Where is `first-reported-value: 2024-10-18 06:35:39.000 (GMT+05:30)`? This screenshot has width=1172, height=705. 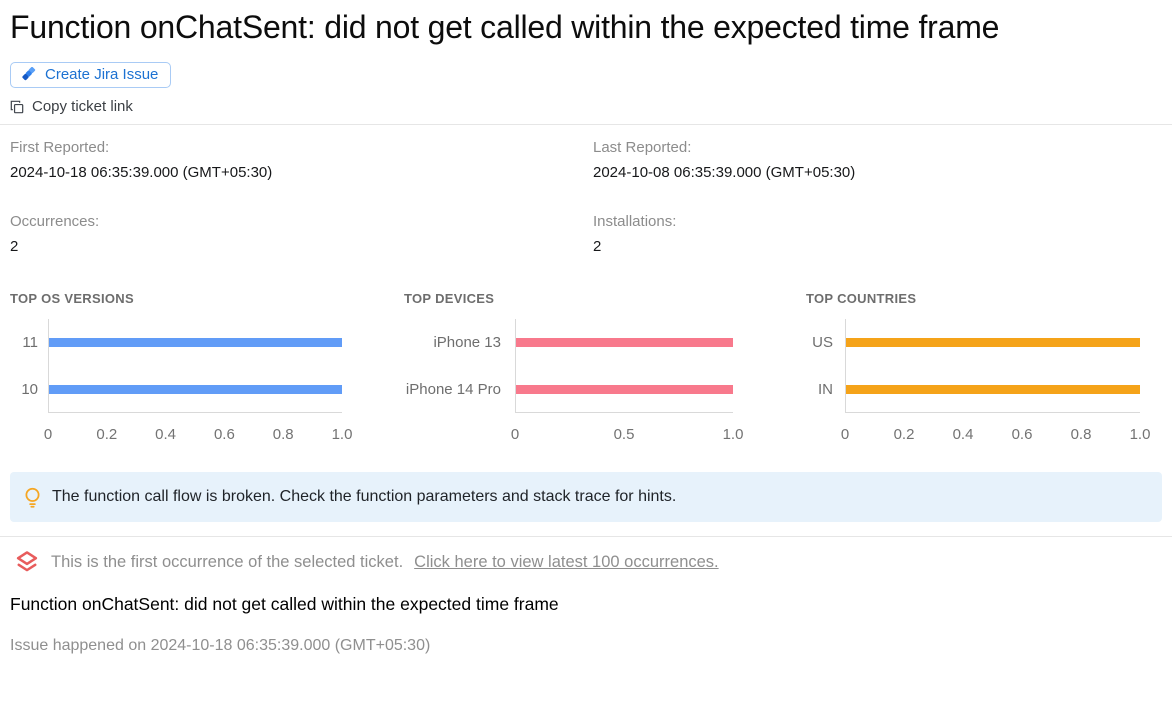
first-reported-value: 2024-10-18 06:35:39.000 (GMT+05:30) is located at coordinates (141, 172).